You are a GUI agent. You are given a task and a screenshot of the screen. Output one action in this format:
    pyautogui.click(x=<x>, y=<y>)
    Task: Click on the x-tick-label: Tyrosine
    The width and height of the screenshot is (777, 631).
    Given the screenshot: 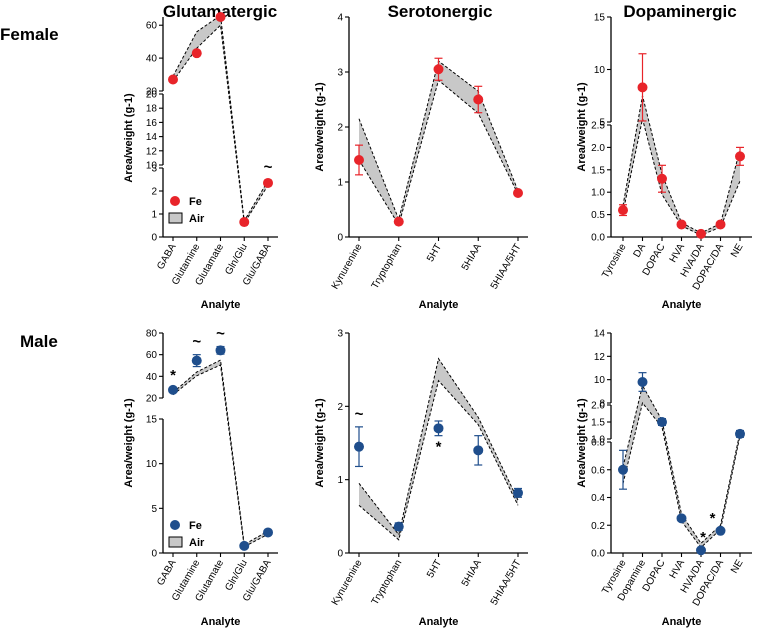 What is the action you would take?
    pyautogui.click(x=614, y=261)
    